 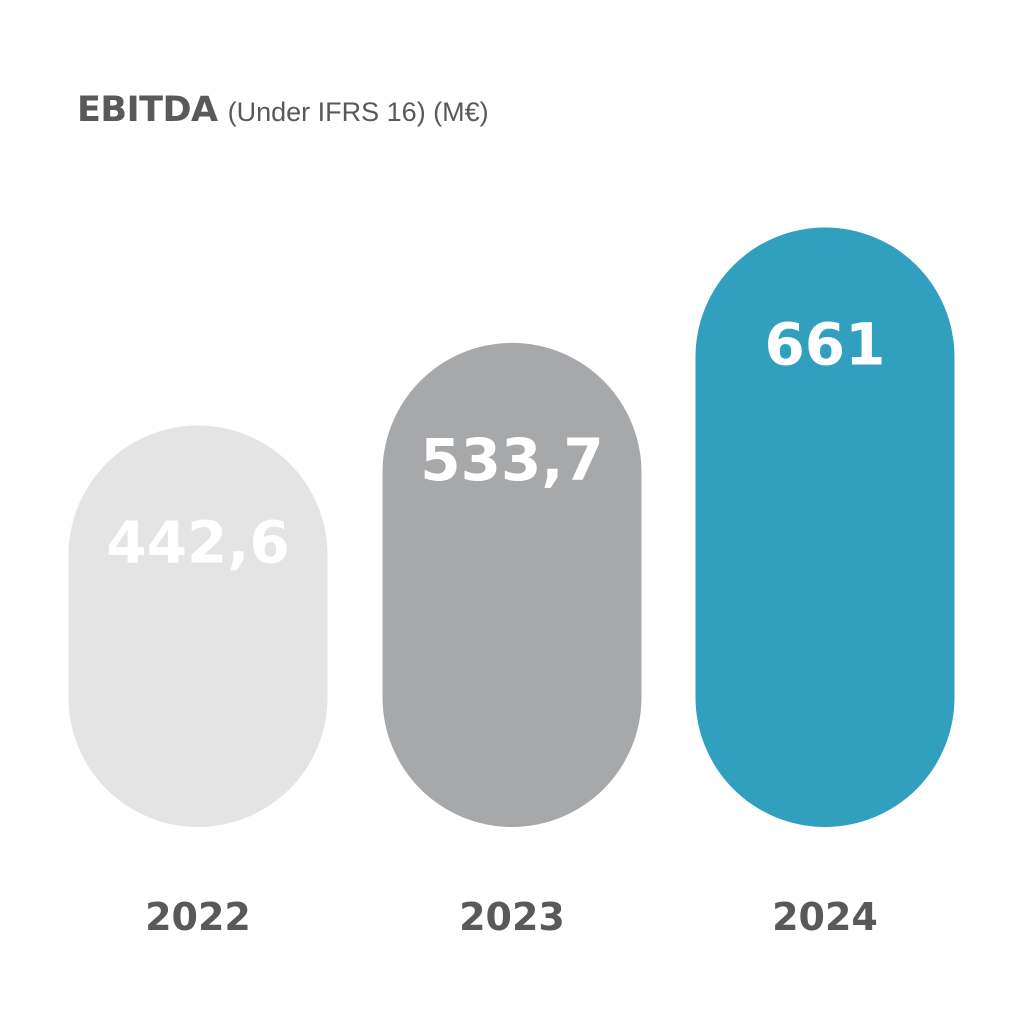 What do you see at coordinates (358, 112) in the screenshot?
I see `chart-subtitle: (Under IFRS 16) (M€)` at bounding box center [358, 112].